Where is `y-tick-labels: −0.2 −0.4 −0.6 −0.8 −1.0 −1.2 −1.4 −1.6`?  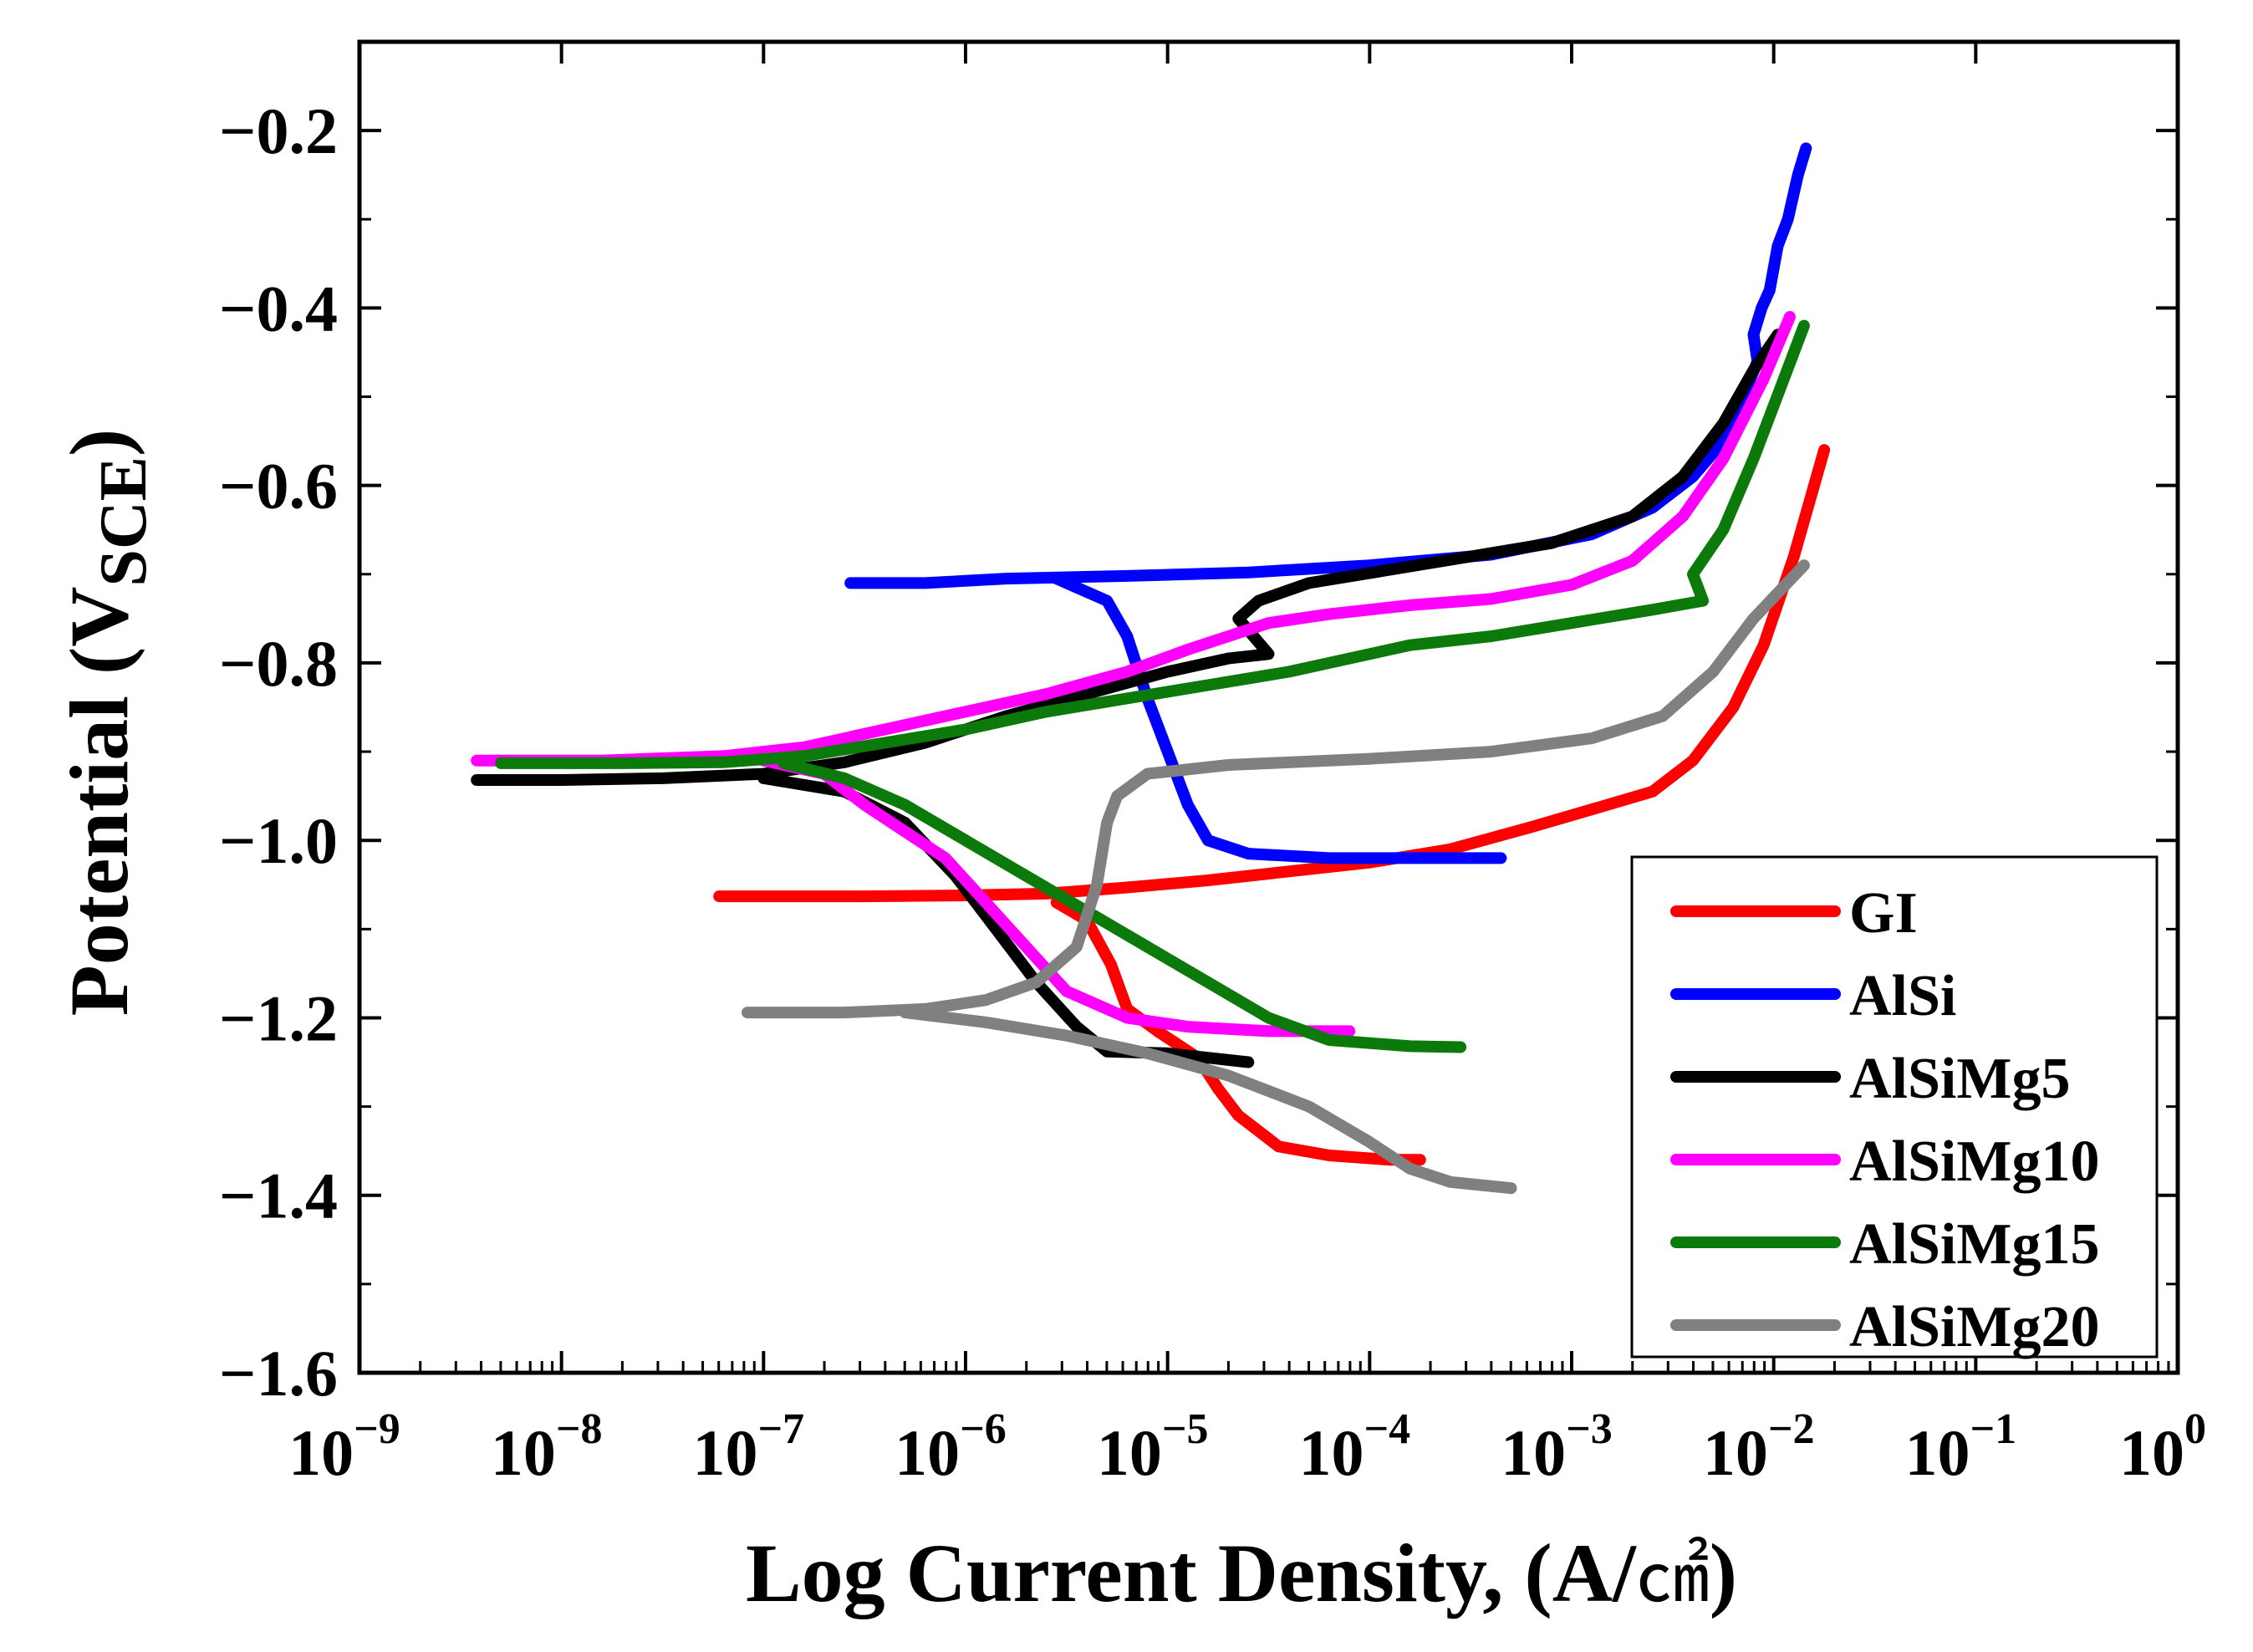
y-tick-labels: −0.2 −0.4 −0.6 −0.8 −1.0 −1.2 −1.4 −1.6 is located at coordinates (278, 752).